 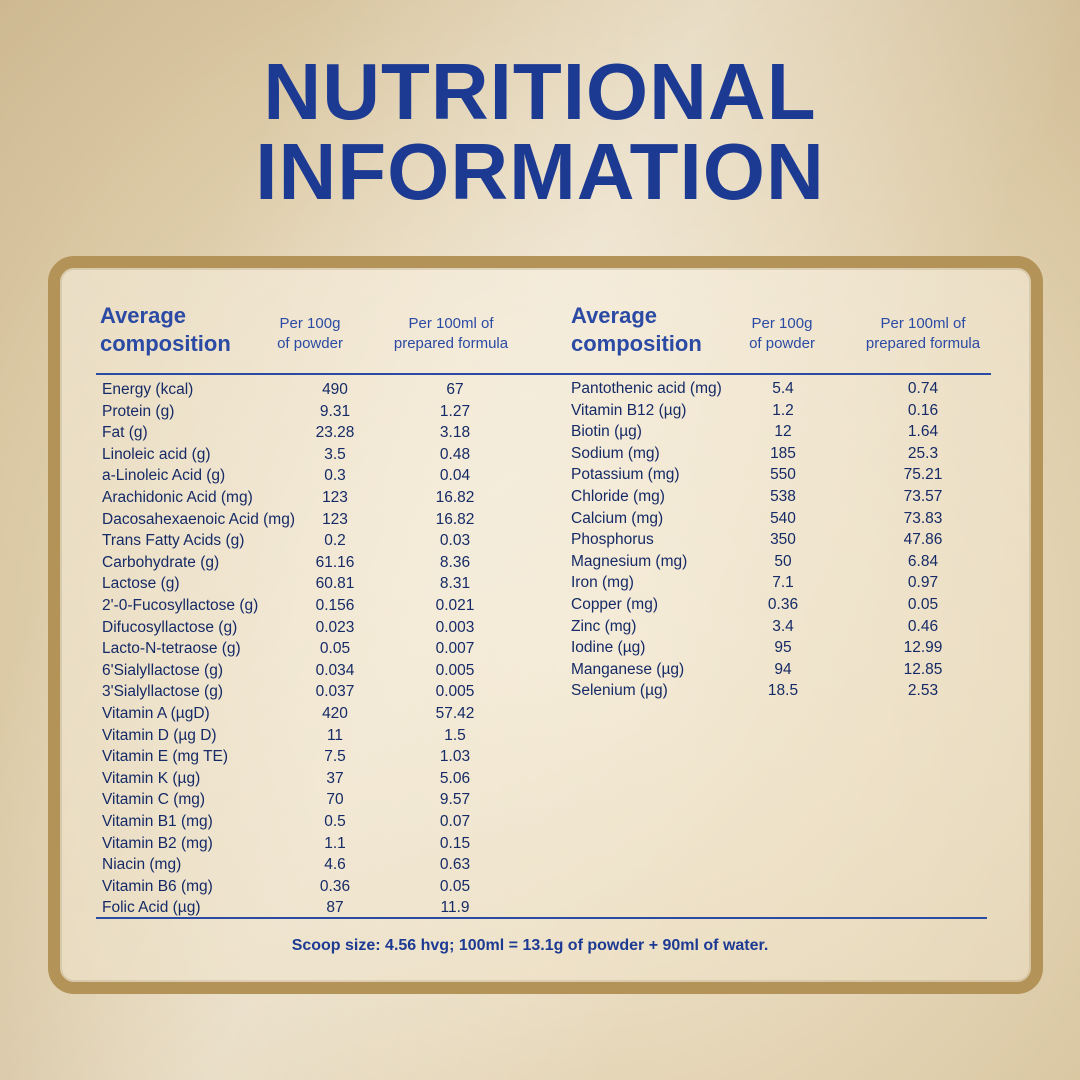 What do you see at coordinates (923, 626) in the screenshot?
I see `per-100ml-value: 0.46` at bounding box center [923, 626].